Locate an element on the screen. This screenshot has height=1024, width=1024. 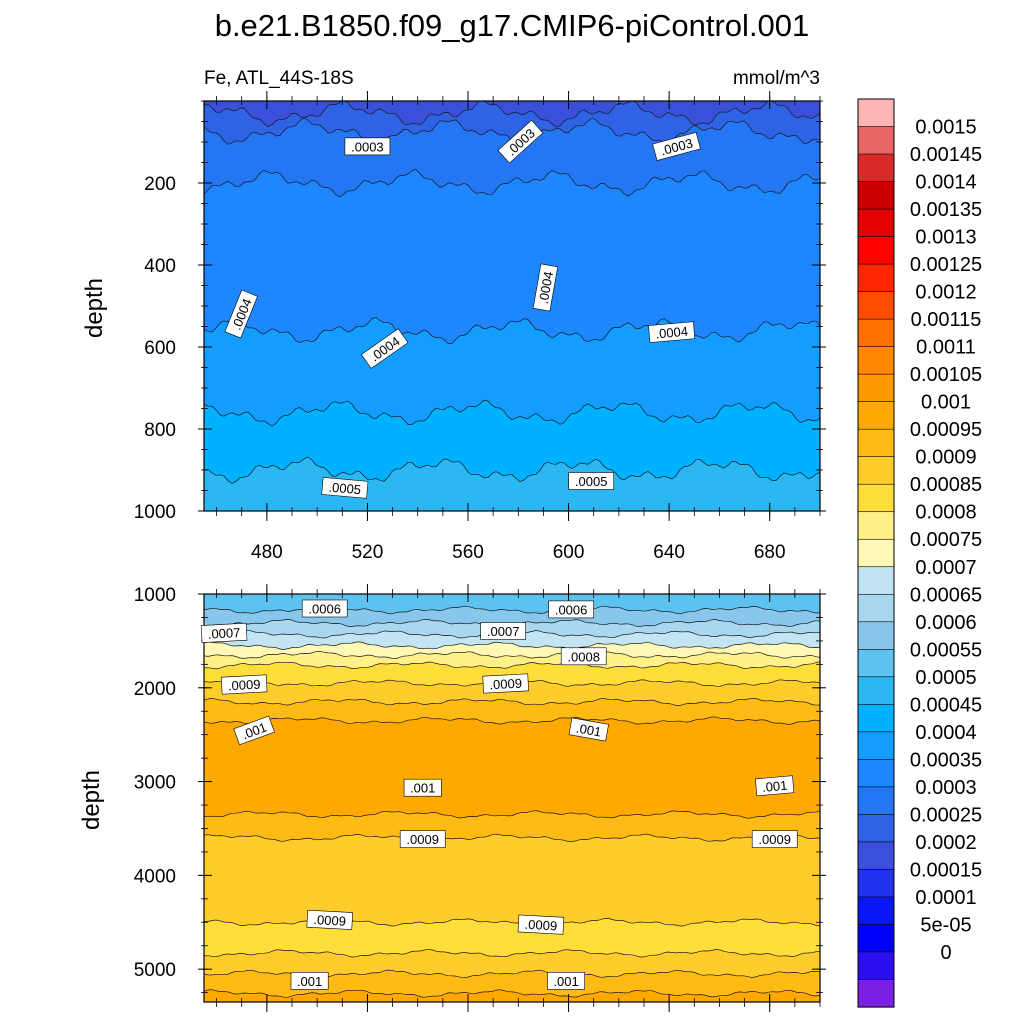
contour-label-text: .0004 is located at coordinates (672, 333).